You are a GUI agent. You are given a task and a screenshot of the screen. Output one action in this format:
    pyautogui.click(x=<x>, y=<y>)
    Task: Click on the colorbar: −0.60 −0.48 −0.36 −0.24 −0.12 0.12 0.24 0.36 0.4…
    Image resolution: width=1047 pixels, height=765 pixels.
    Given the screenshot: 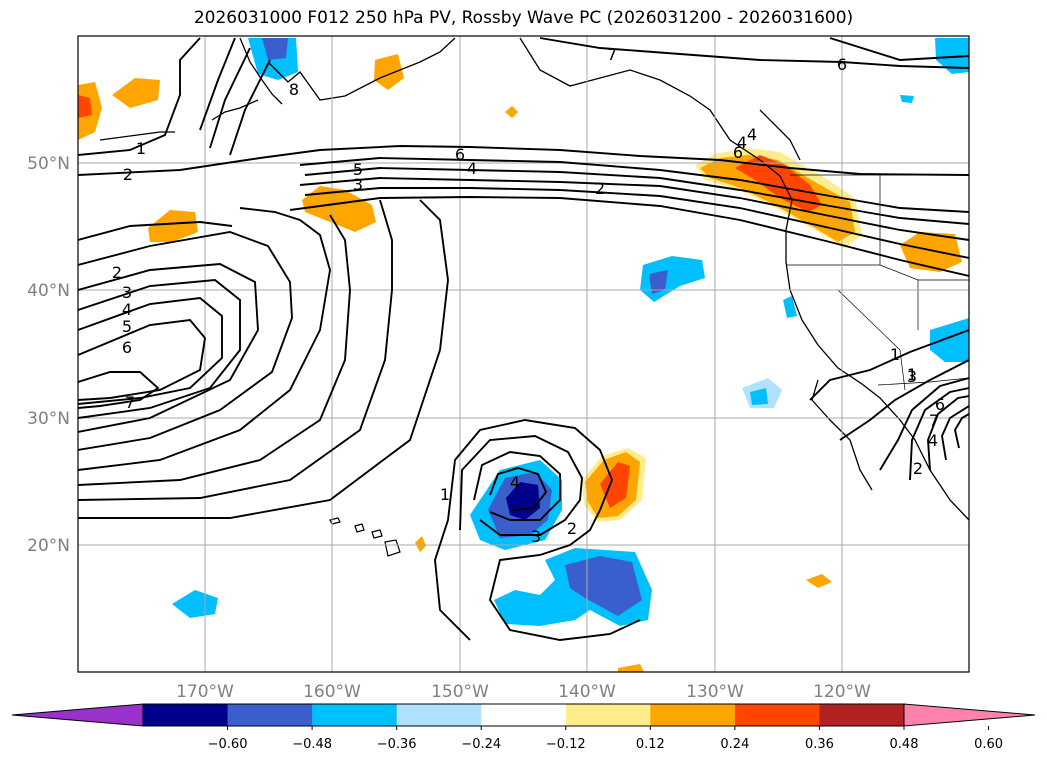 What is the action you would take?
    pyautogui.click(x=523, y=727)
    